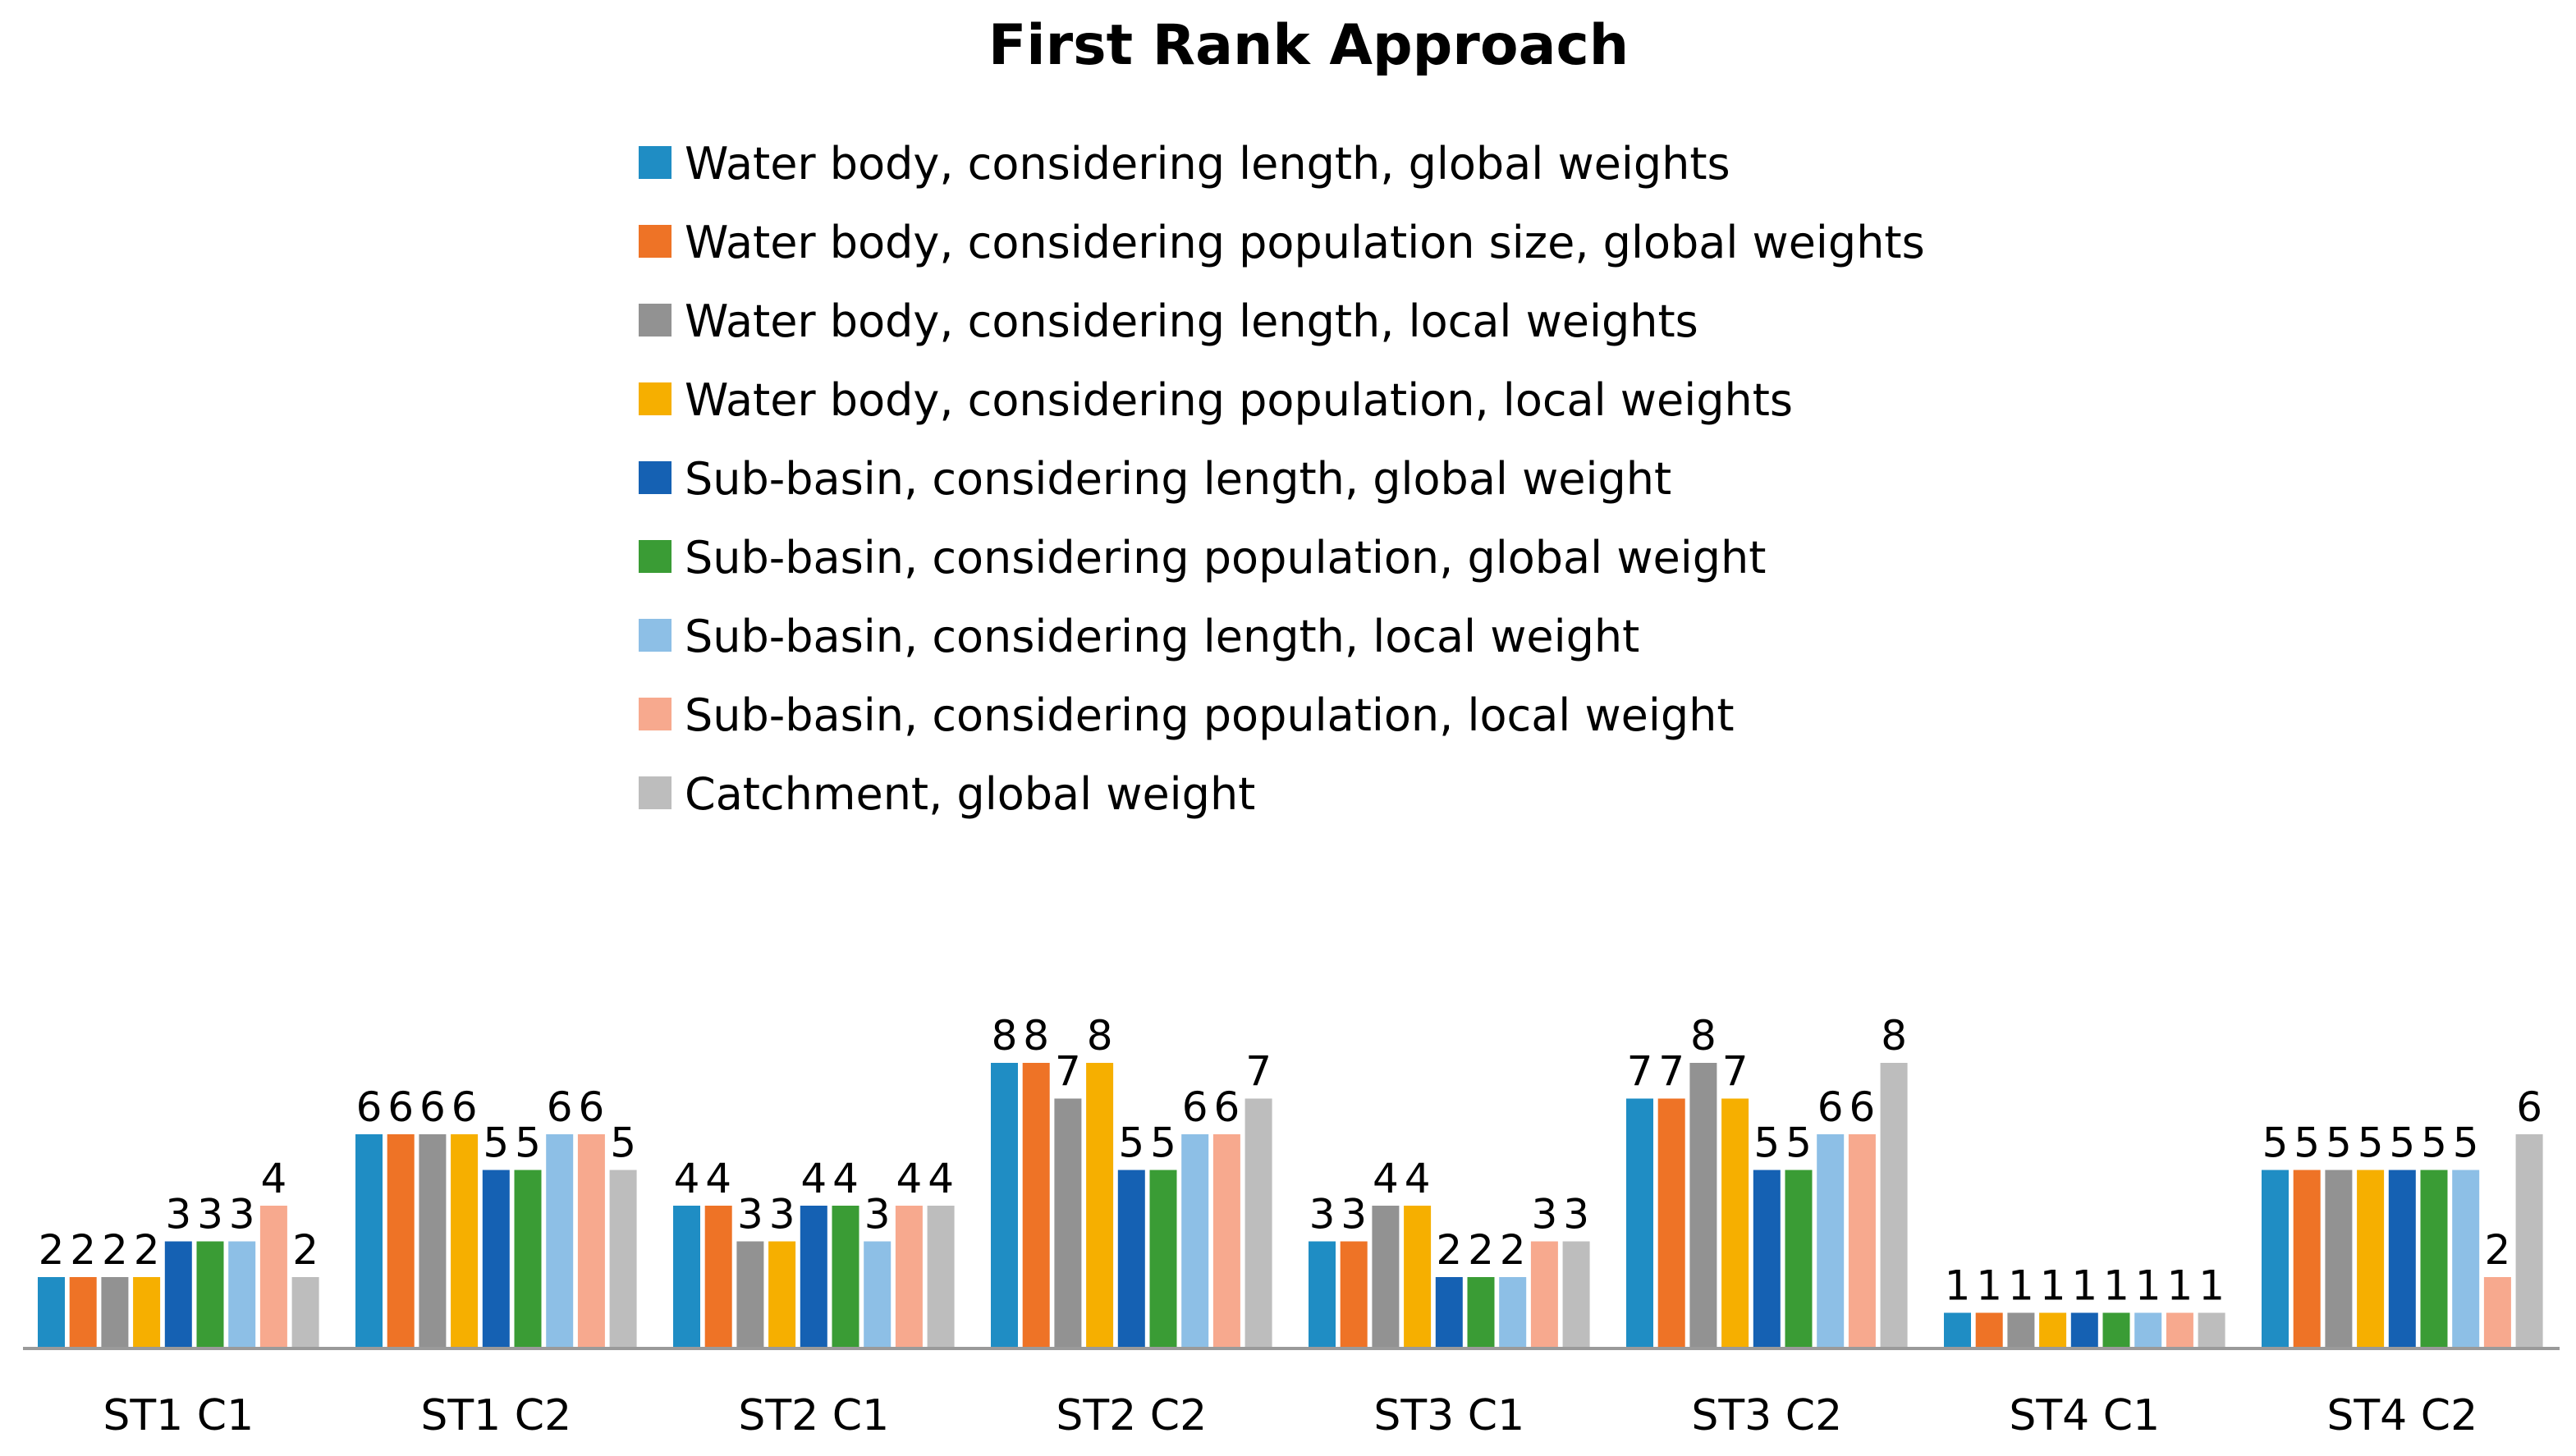 The width and height of the screenshot is (2576, 1456). Describe the element at coordinates (1767, 1415) in the screenshot. I see `category-label: ST3 C2` at that location.